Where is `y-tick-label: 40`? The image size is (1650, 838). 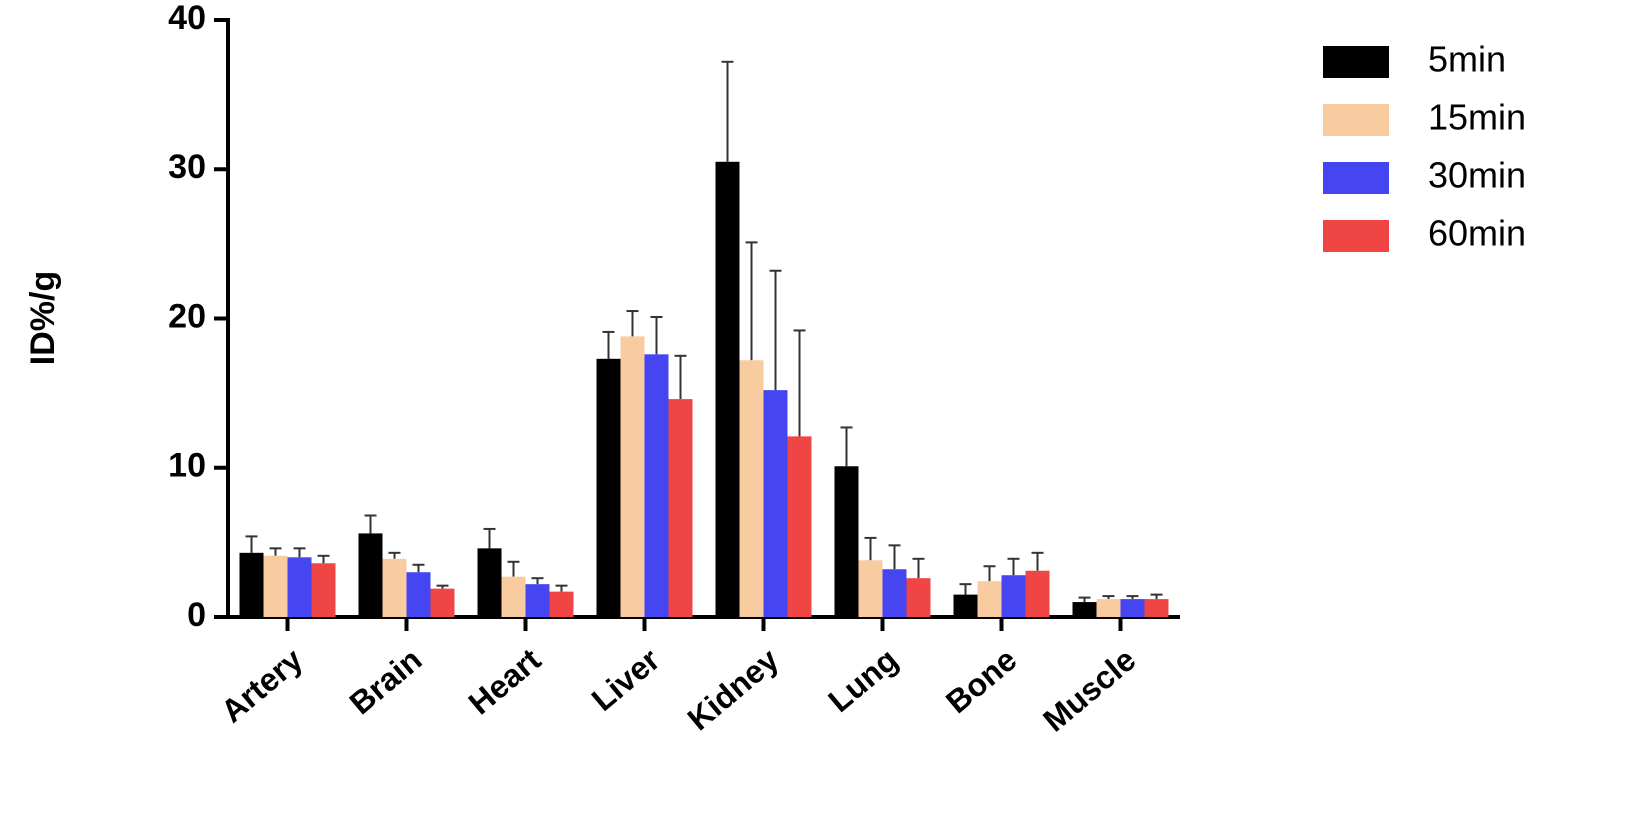
y-tick-label: 40 is located at coordinates (187, 18).